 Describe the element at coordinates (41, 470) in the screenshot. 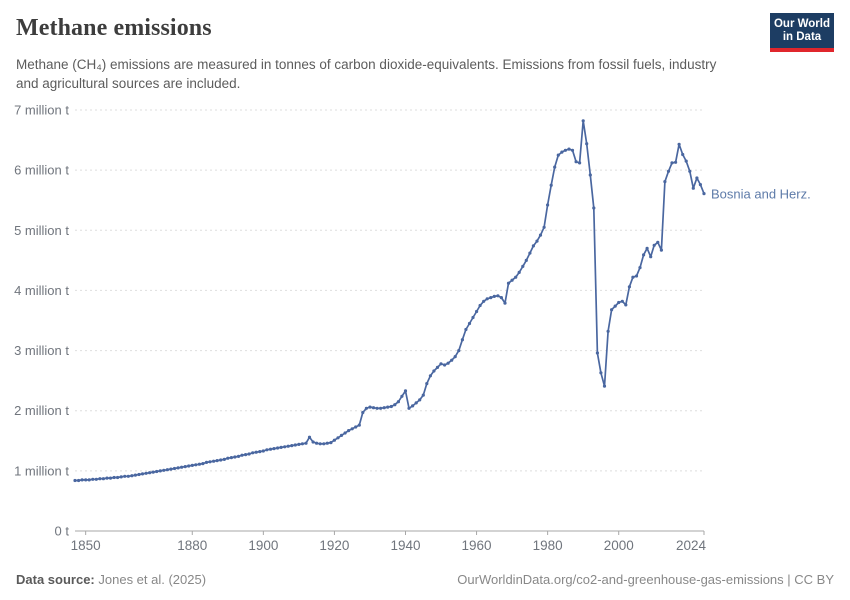

I see `svg-text: 1 million t` at that location.